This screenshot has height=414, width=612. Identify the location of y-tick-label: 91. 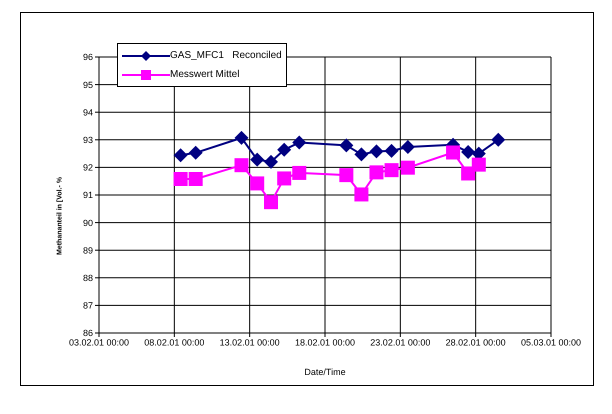
(87, 195).